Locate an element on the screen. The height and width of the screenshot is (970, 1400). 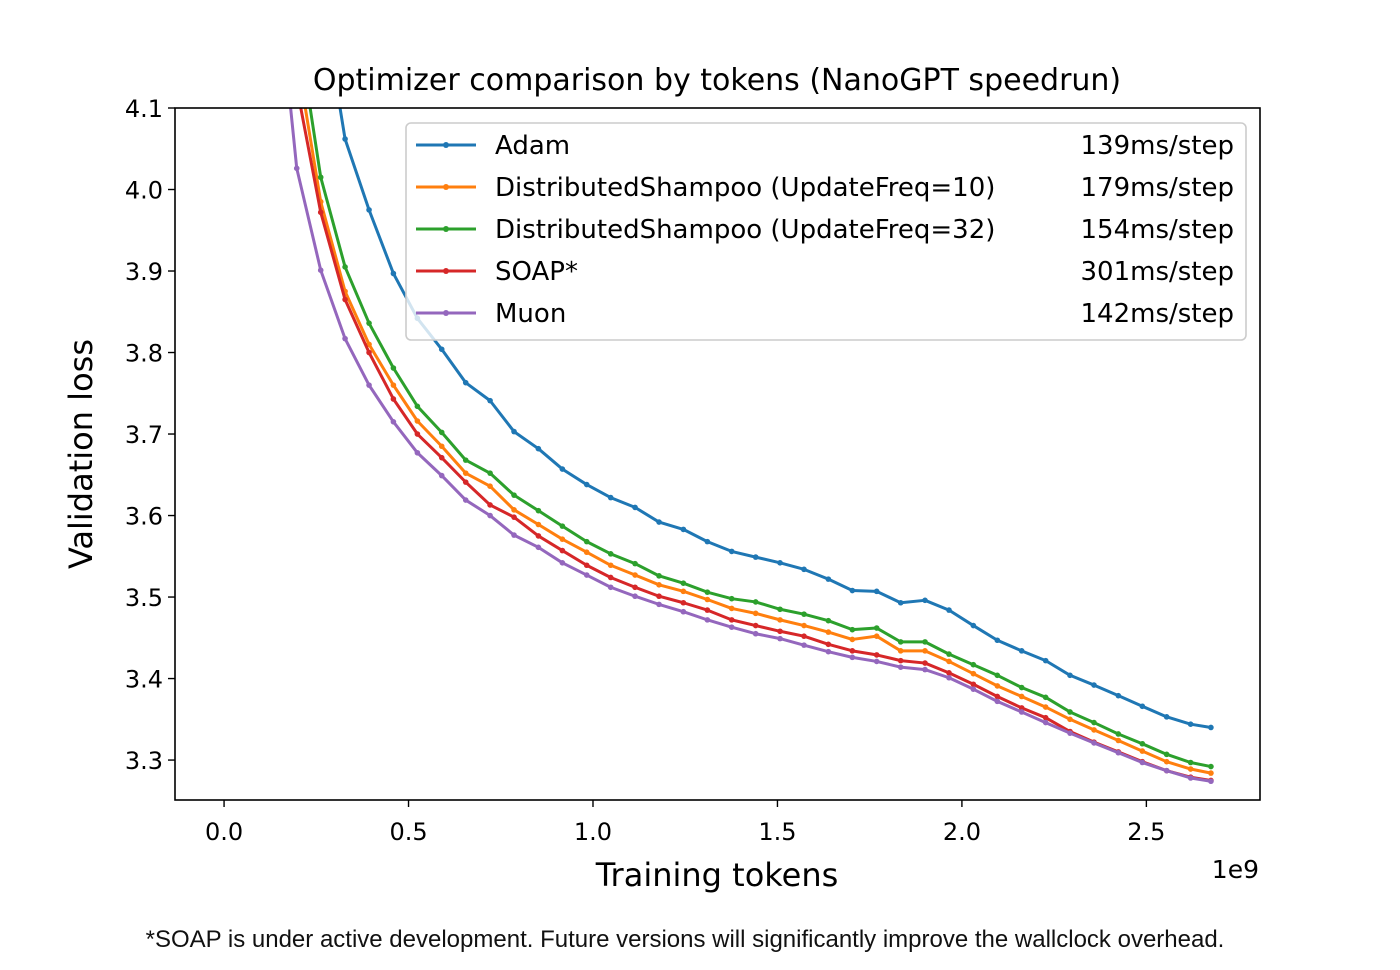
x-offset-label: 1e9 is located at coordinates (1235, 869).